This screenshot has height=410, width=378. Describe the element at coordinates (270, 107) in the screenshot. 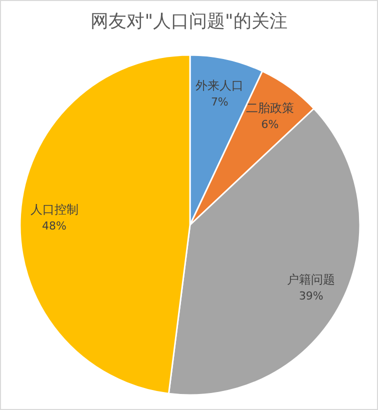

I see `slice-label: 二胎政策` at that location.